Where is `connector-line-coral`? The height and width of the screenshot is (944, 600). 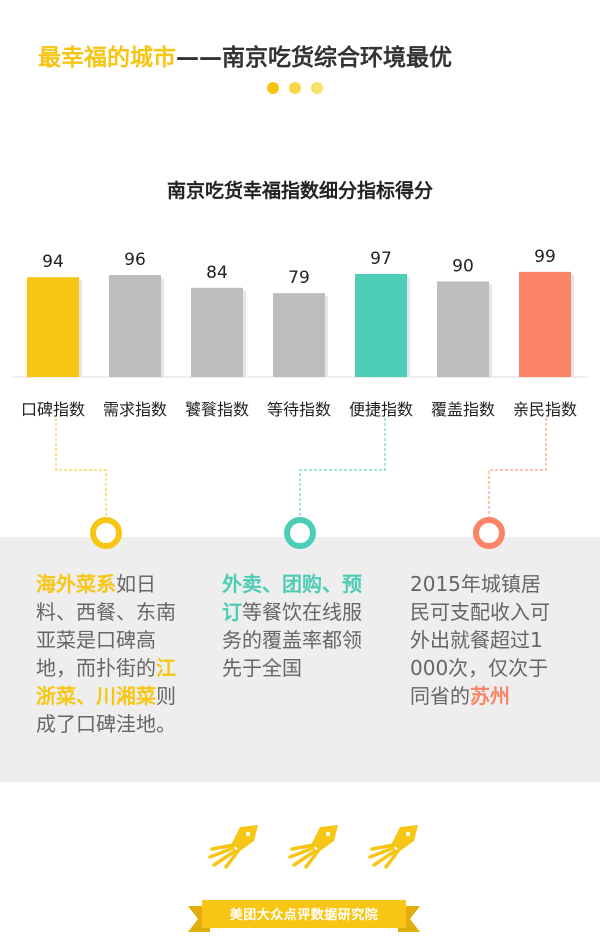
connector-line-coral is located at coordinates (517, 469).